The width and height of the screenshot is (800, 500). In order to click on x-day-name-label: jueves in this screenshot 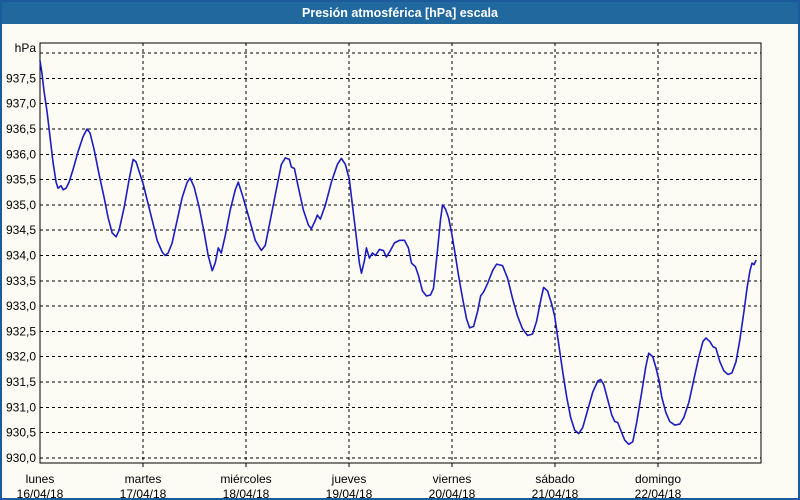, I will do `click(349, 479)`.